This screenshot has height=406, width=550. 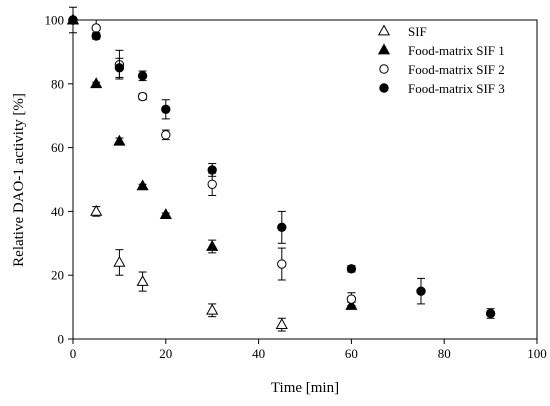 I want to click on x-axis: 0 20 40 60 80 100, so click(x=308, y=350).